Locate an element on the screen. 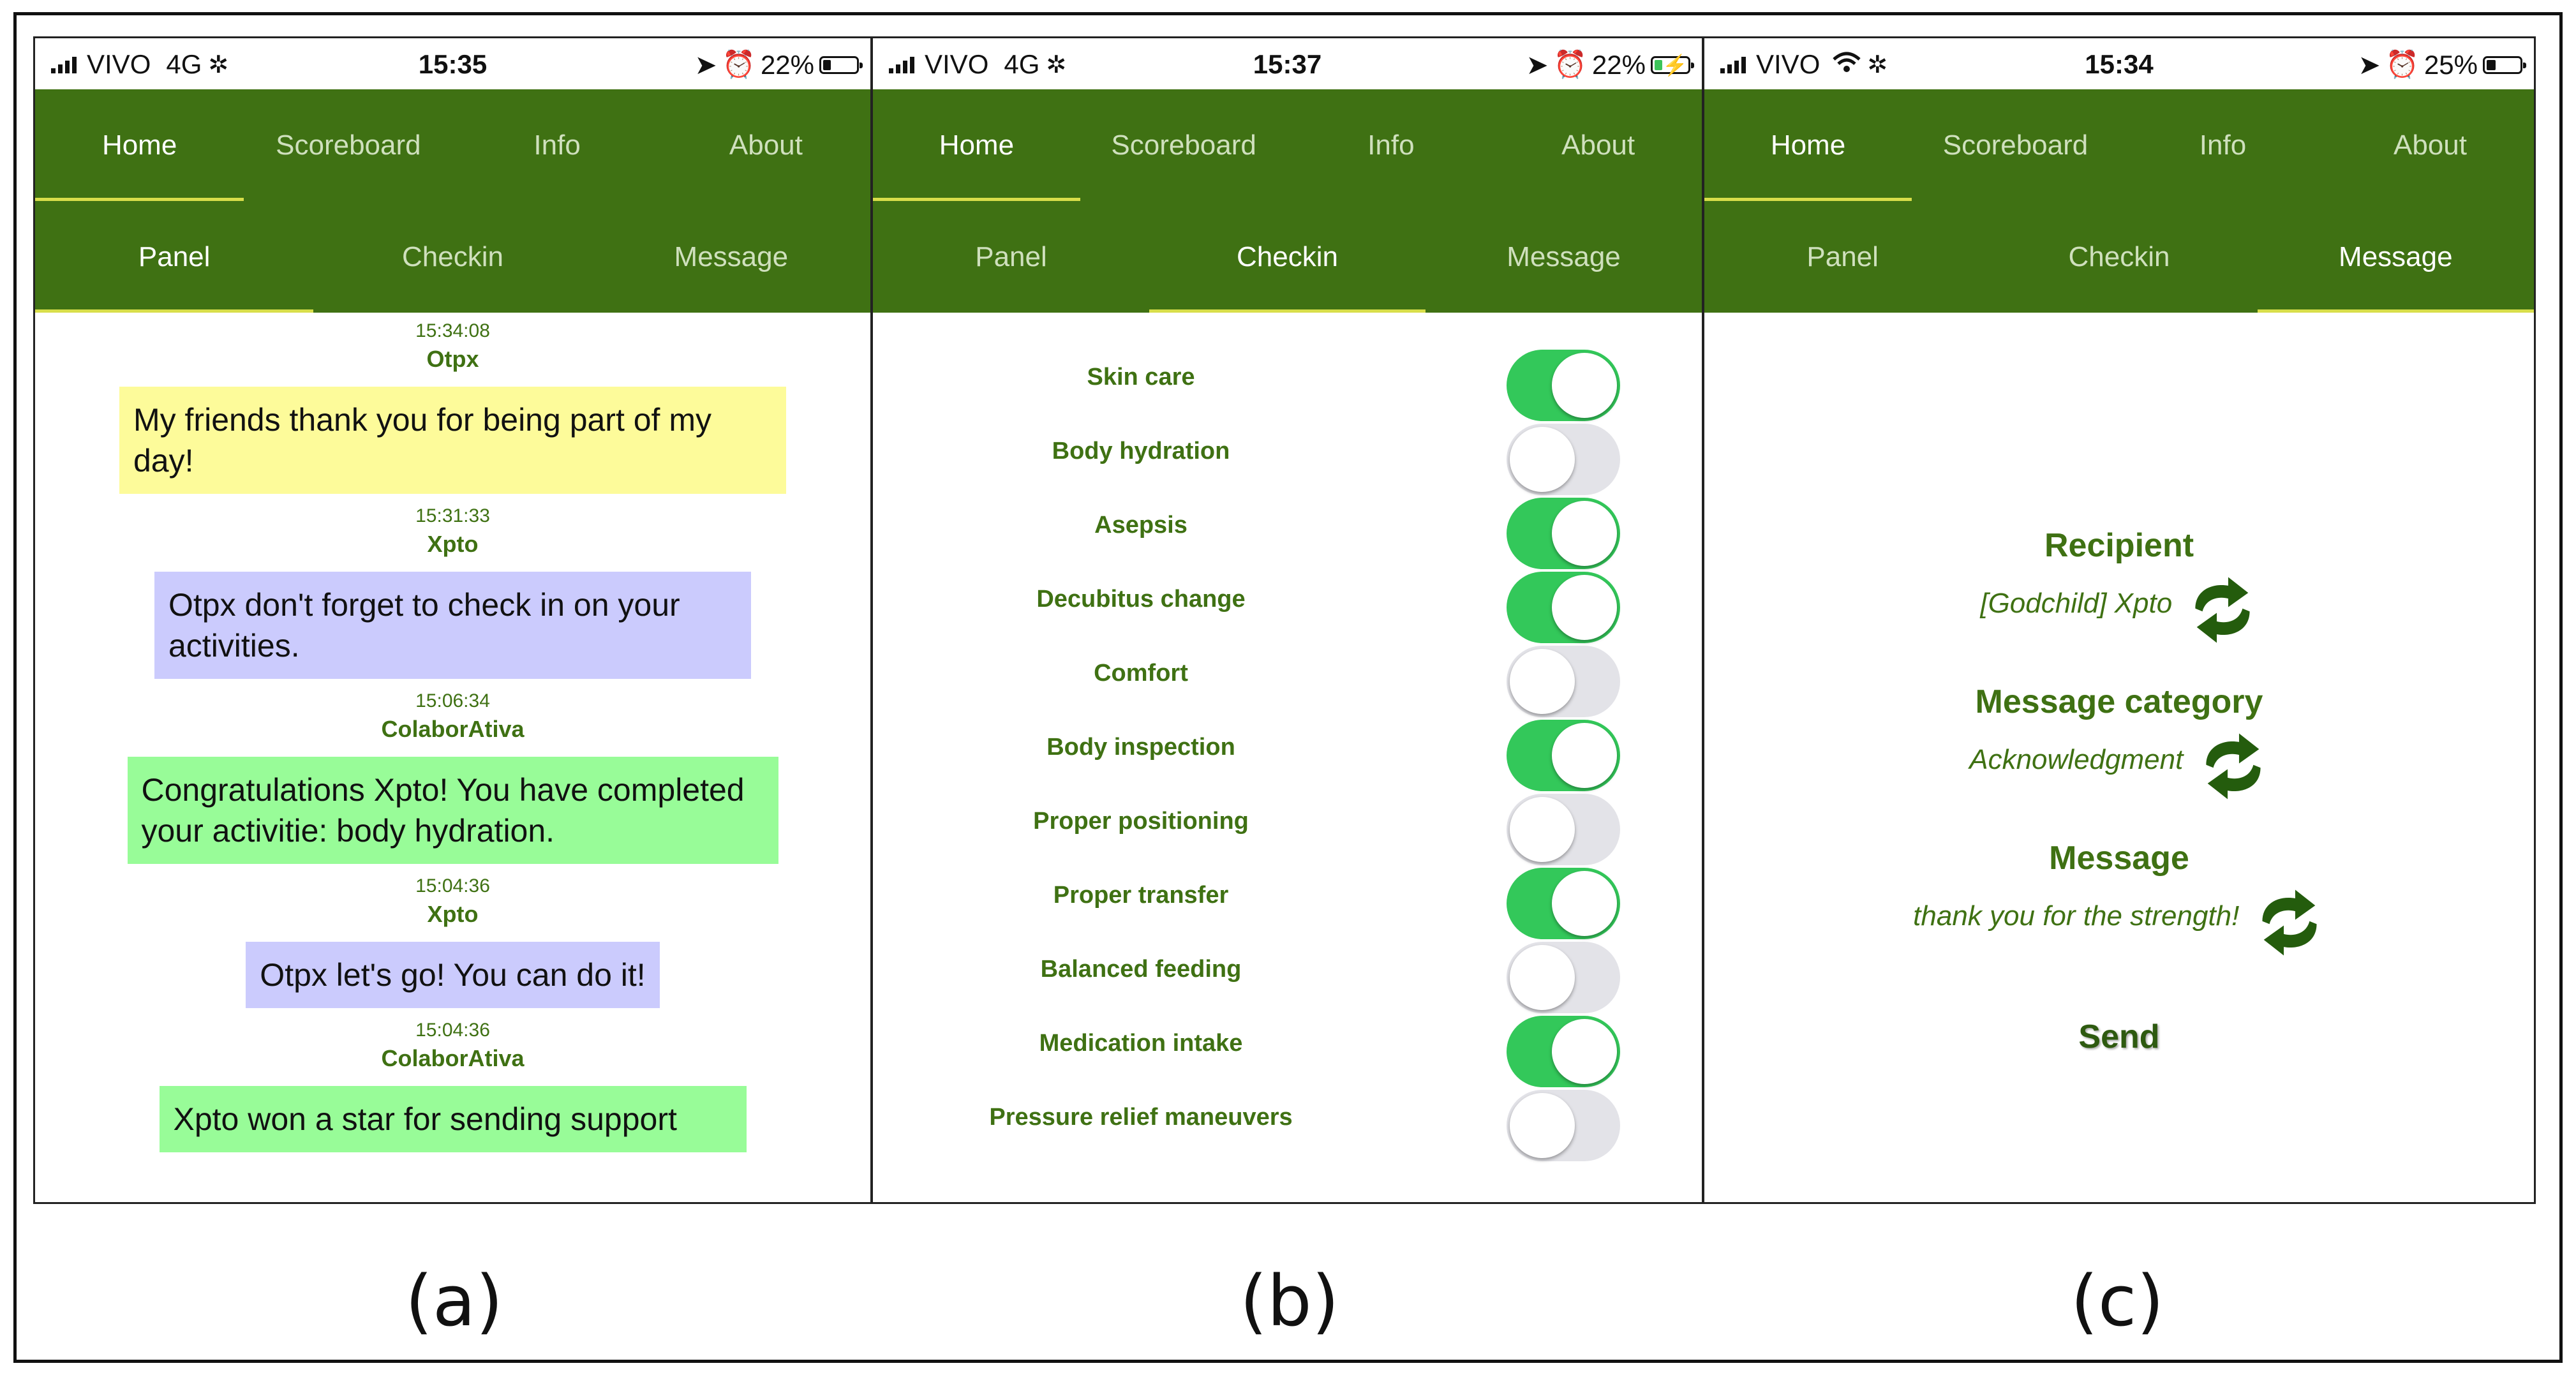  clock: 15:35 is located at coordinates (453, 64).